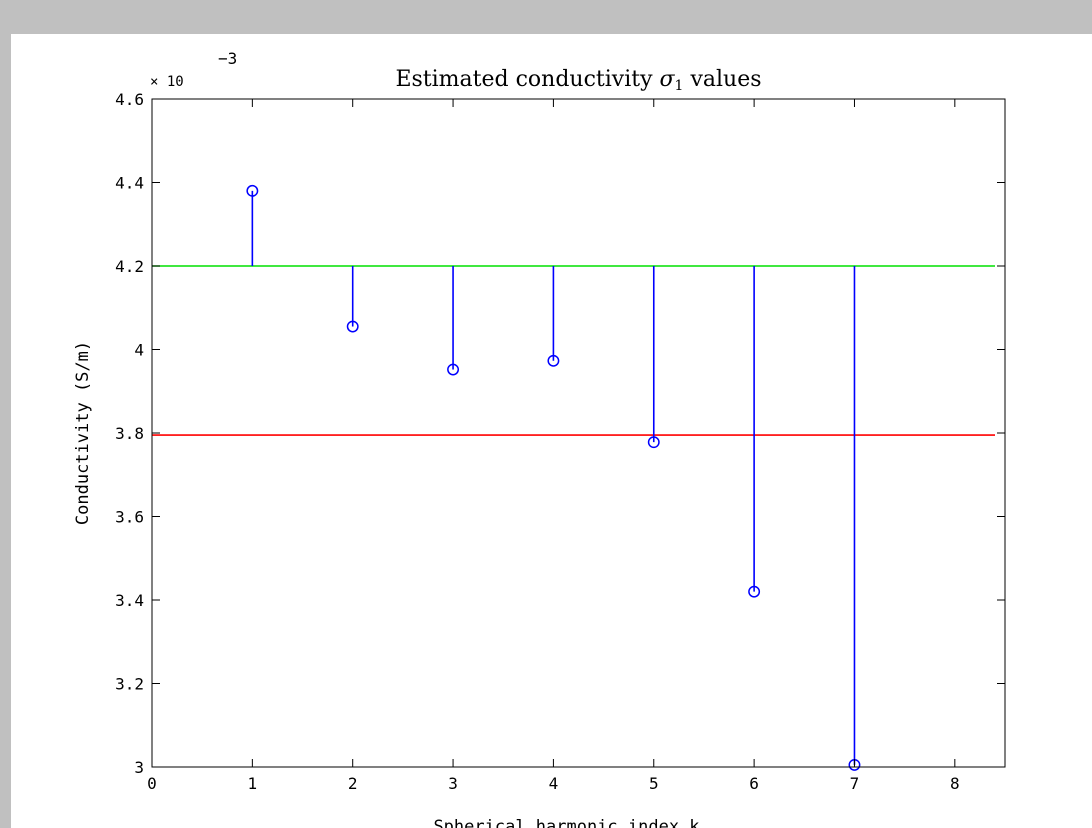 The height and width of the screenshot is (828, 1092). Describe the element at coordinates (252, 190) in the screenshot. I see `stem-marker-k1` at that location.